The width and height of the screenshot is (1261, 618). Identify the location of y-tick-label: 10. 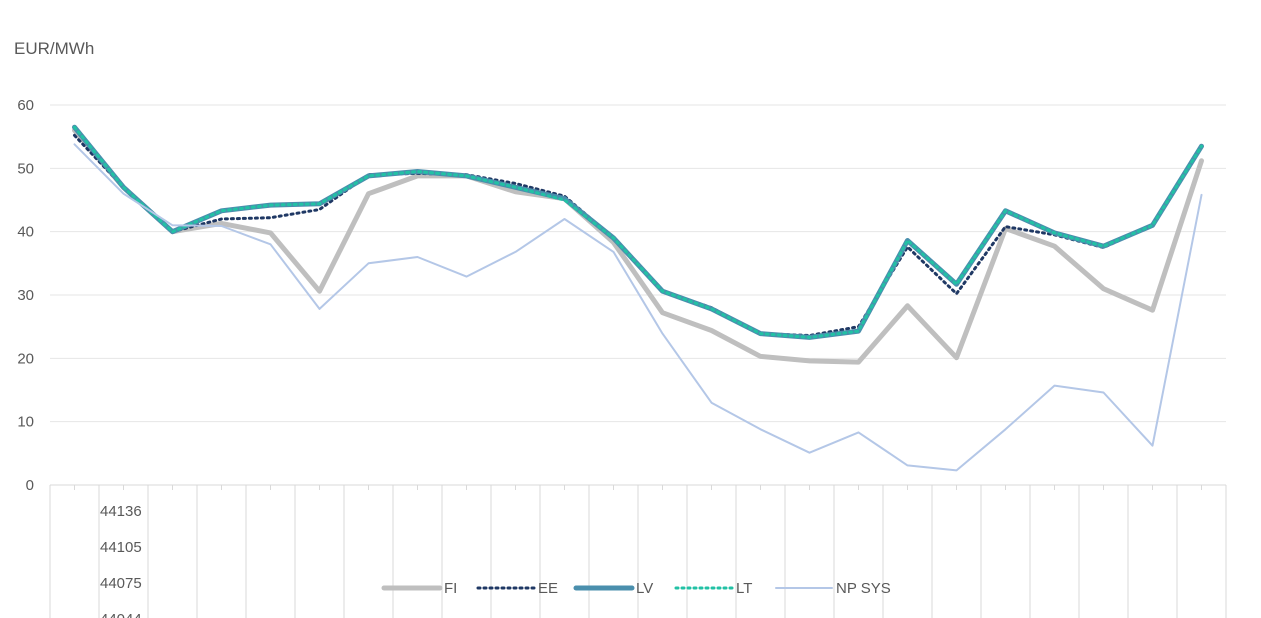
(25, 422).